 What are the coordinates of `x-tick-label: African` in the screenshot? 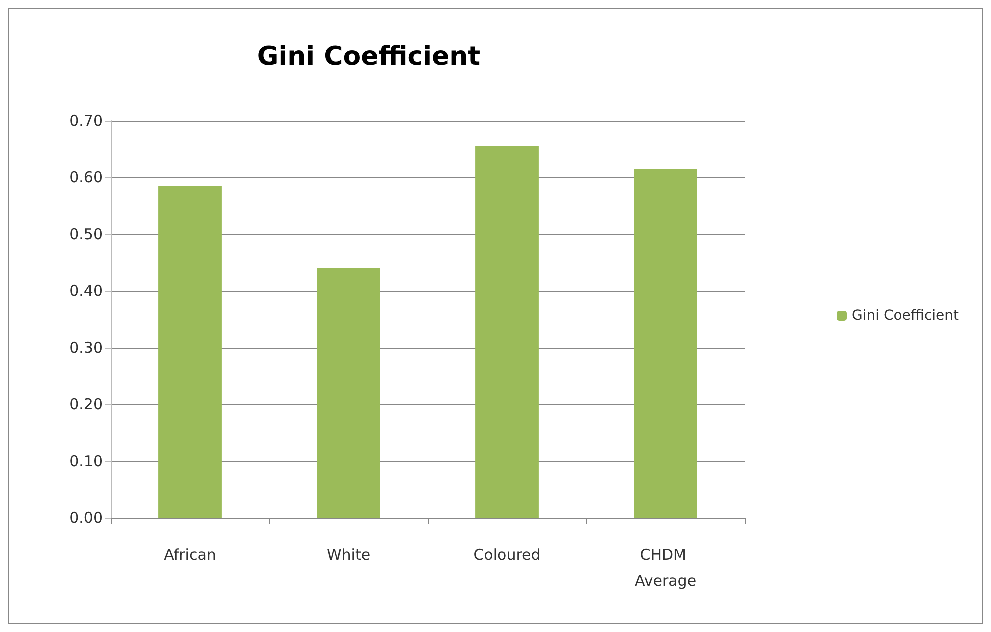 It's located at (190, 555).